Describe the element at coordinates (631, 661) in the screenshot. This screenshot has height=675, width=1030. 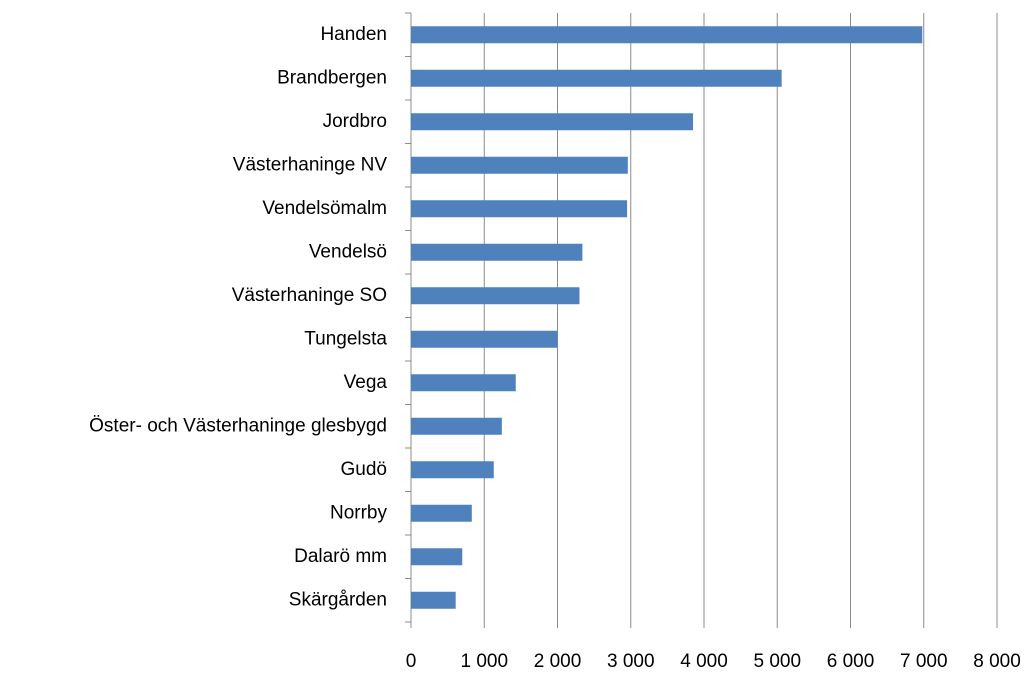
I see `x-tick-label: 3 000` at that location.